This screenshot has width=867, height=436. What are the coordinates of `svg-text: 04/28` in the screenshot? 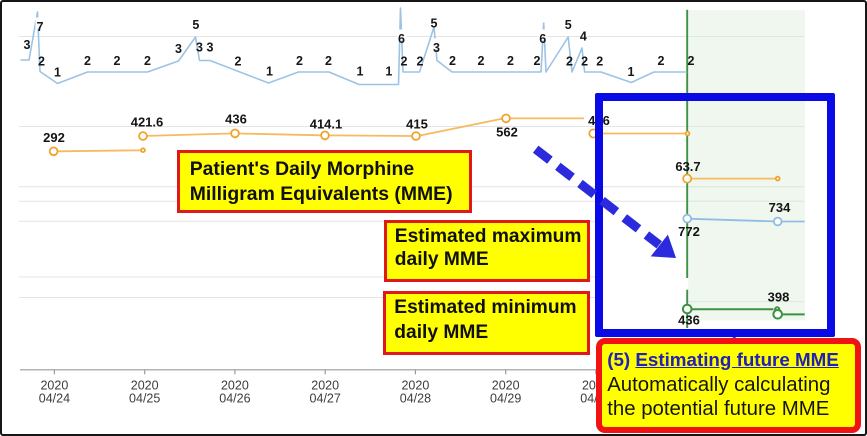 It's located at (415, 399).